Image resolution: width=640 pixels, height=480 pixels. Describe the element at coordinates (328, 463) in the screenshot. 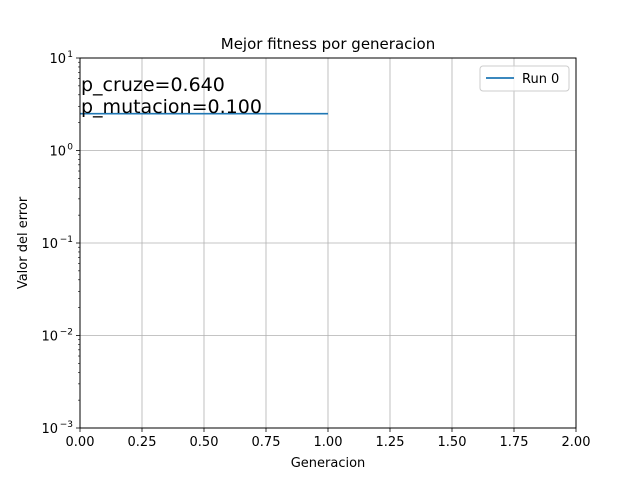

I see `x-axis-label: Generacion` at that location.